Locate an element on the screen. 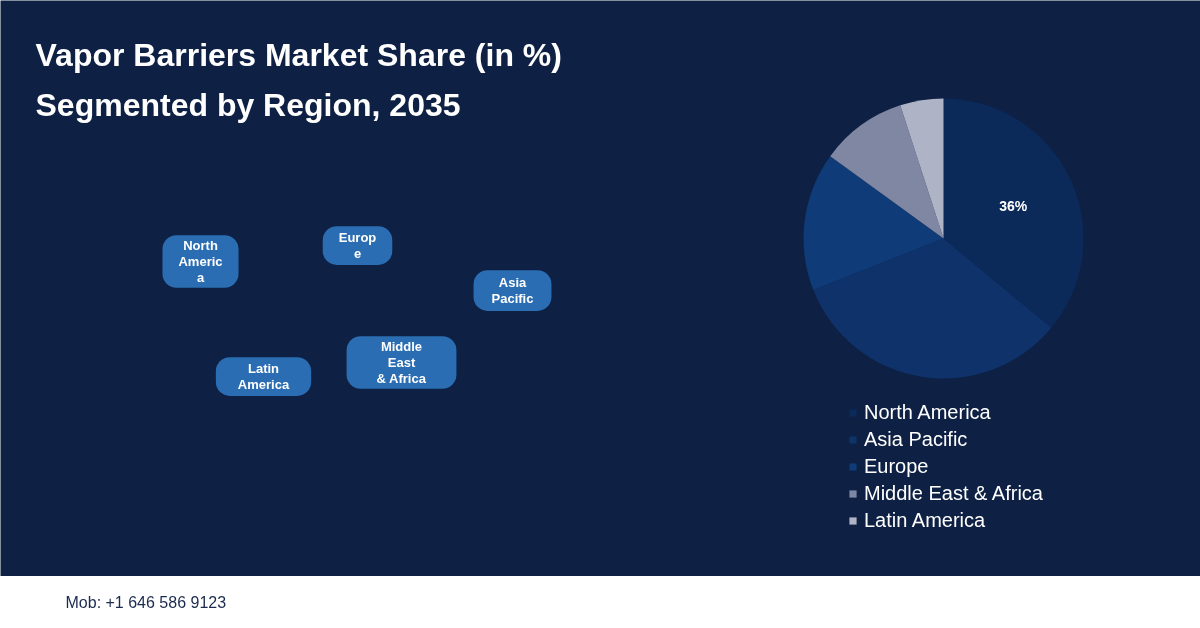 Image resolution: width=1200 pixels, height=628 pixels. legend-label: North America is located at coordinates (927, 412).